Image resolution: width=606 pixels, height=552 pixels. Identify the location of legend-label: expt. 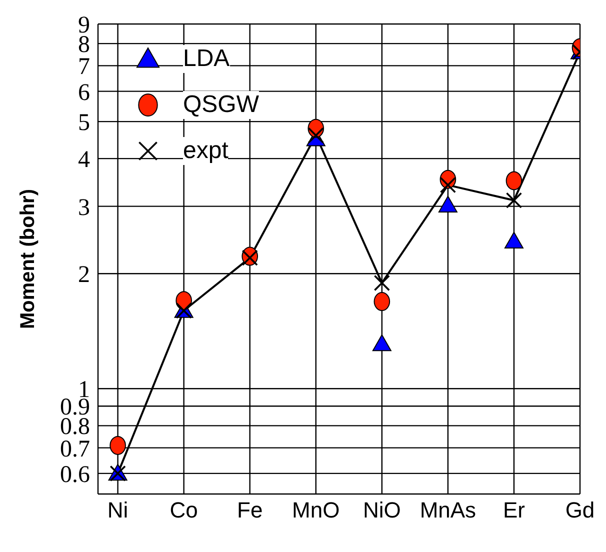
(205, 151).